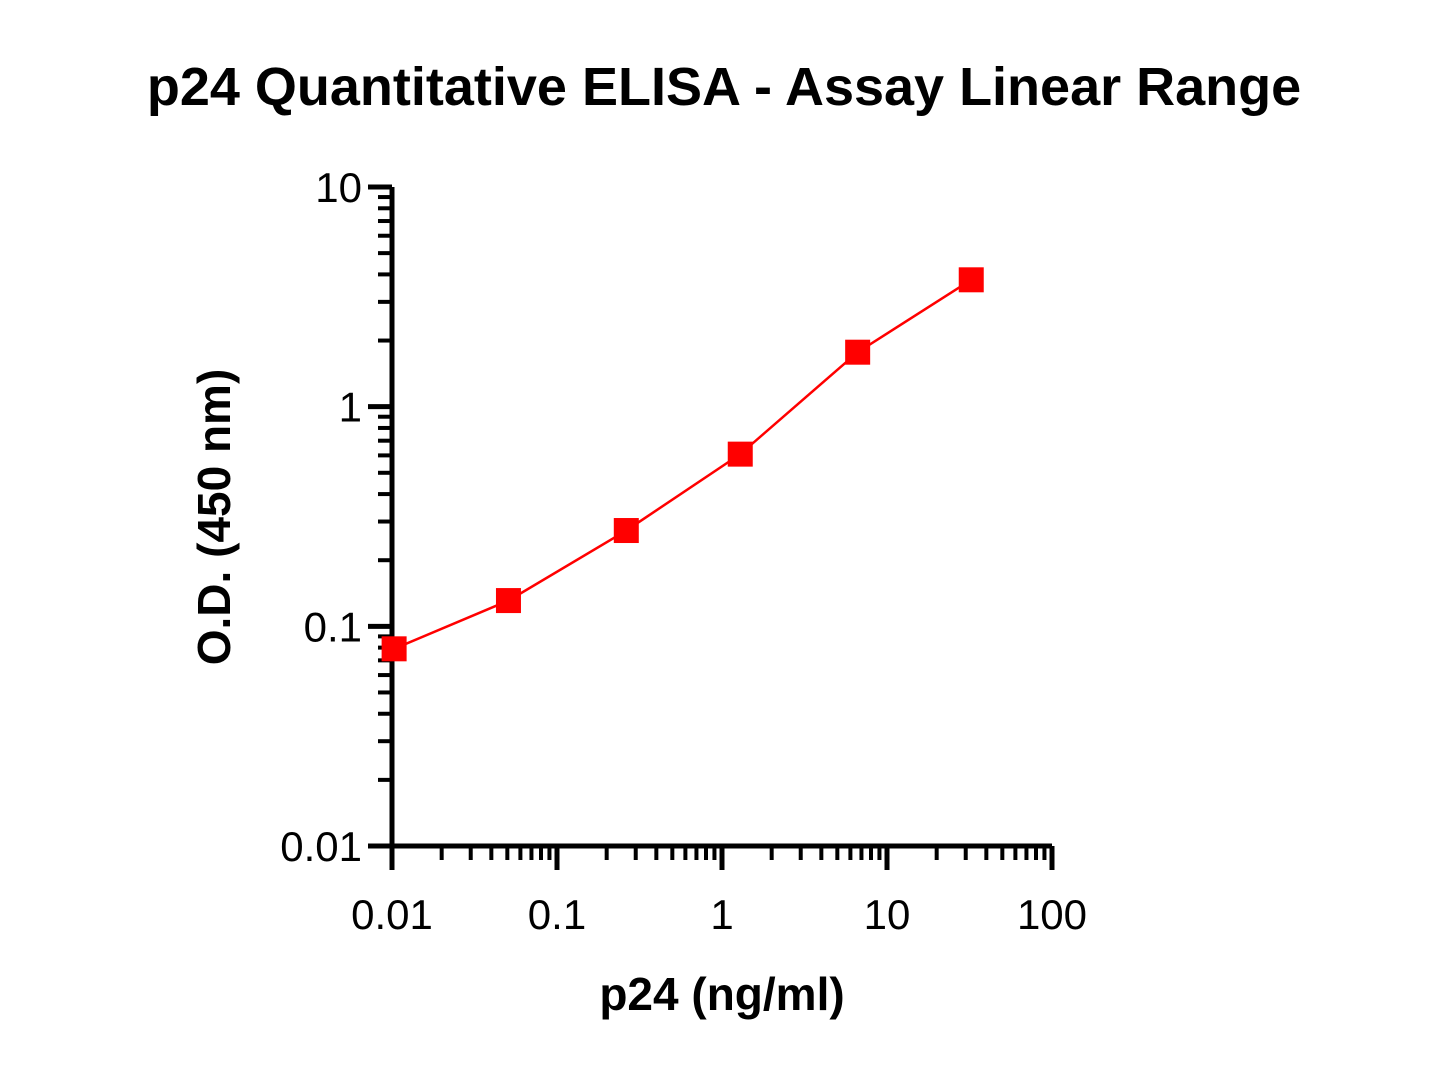 Image resolution: width=1448 pixels, height=1069 pixels. What do you see at coordinates (350, 407) in the screenshot?
I see `y-tick-label: 1` at bounding box center [350, 407].